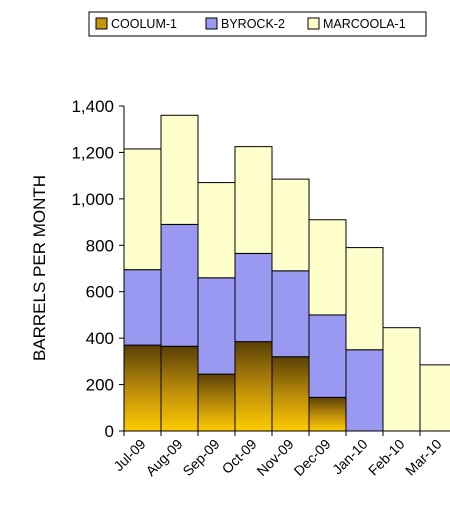 This screenshot has height=513, width=450. Describe the element at coordinates (364, 24) in the screenshot. I see `legend-label-marcoola: MARCOOLA-1` at that location.